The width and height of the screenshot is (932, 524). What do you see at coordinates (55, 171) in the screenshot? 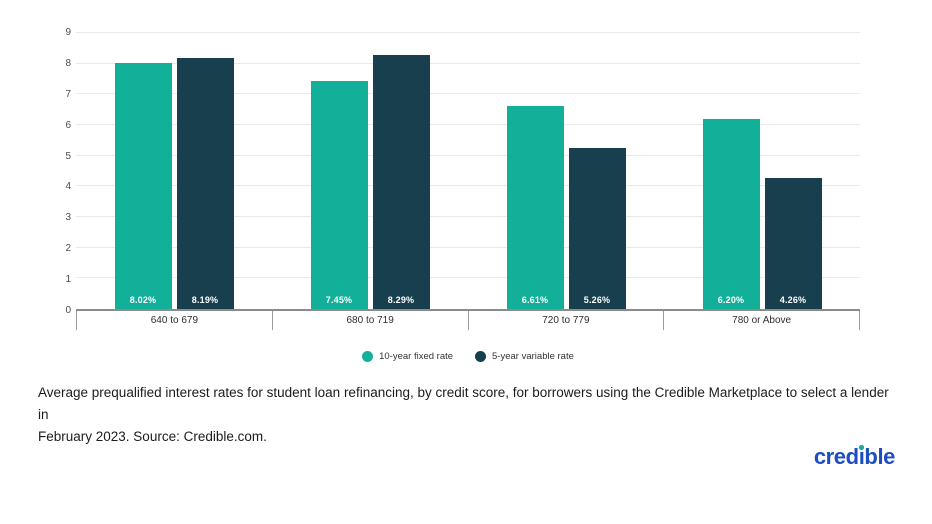
I see `y-axis-labels: 0 1 2 3 4 5 6 7 8 9` at bounding box center [55, 171].